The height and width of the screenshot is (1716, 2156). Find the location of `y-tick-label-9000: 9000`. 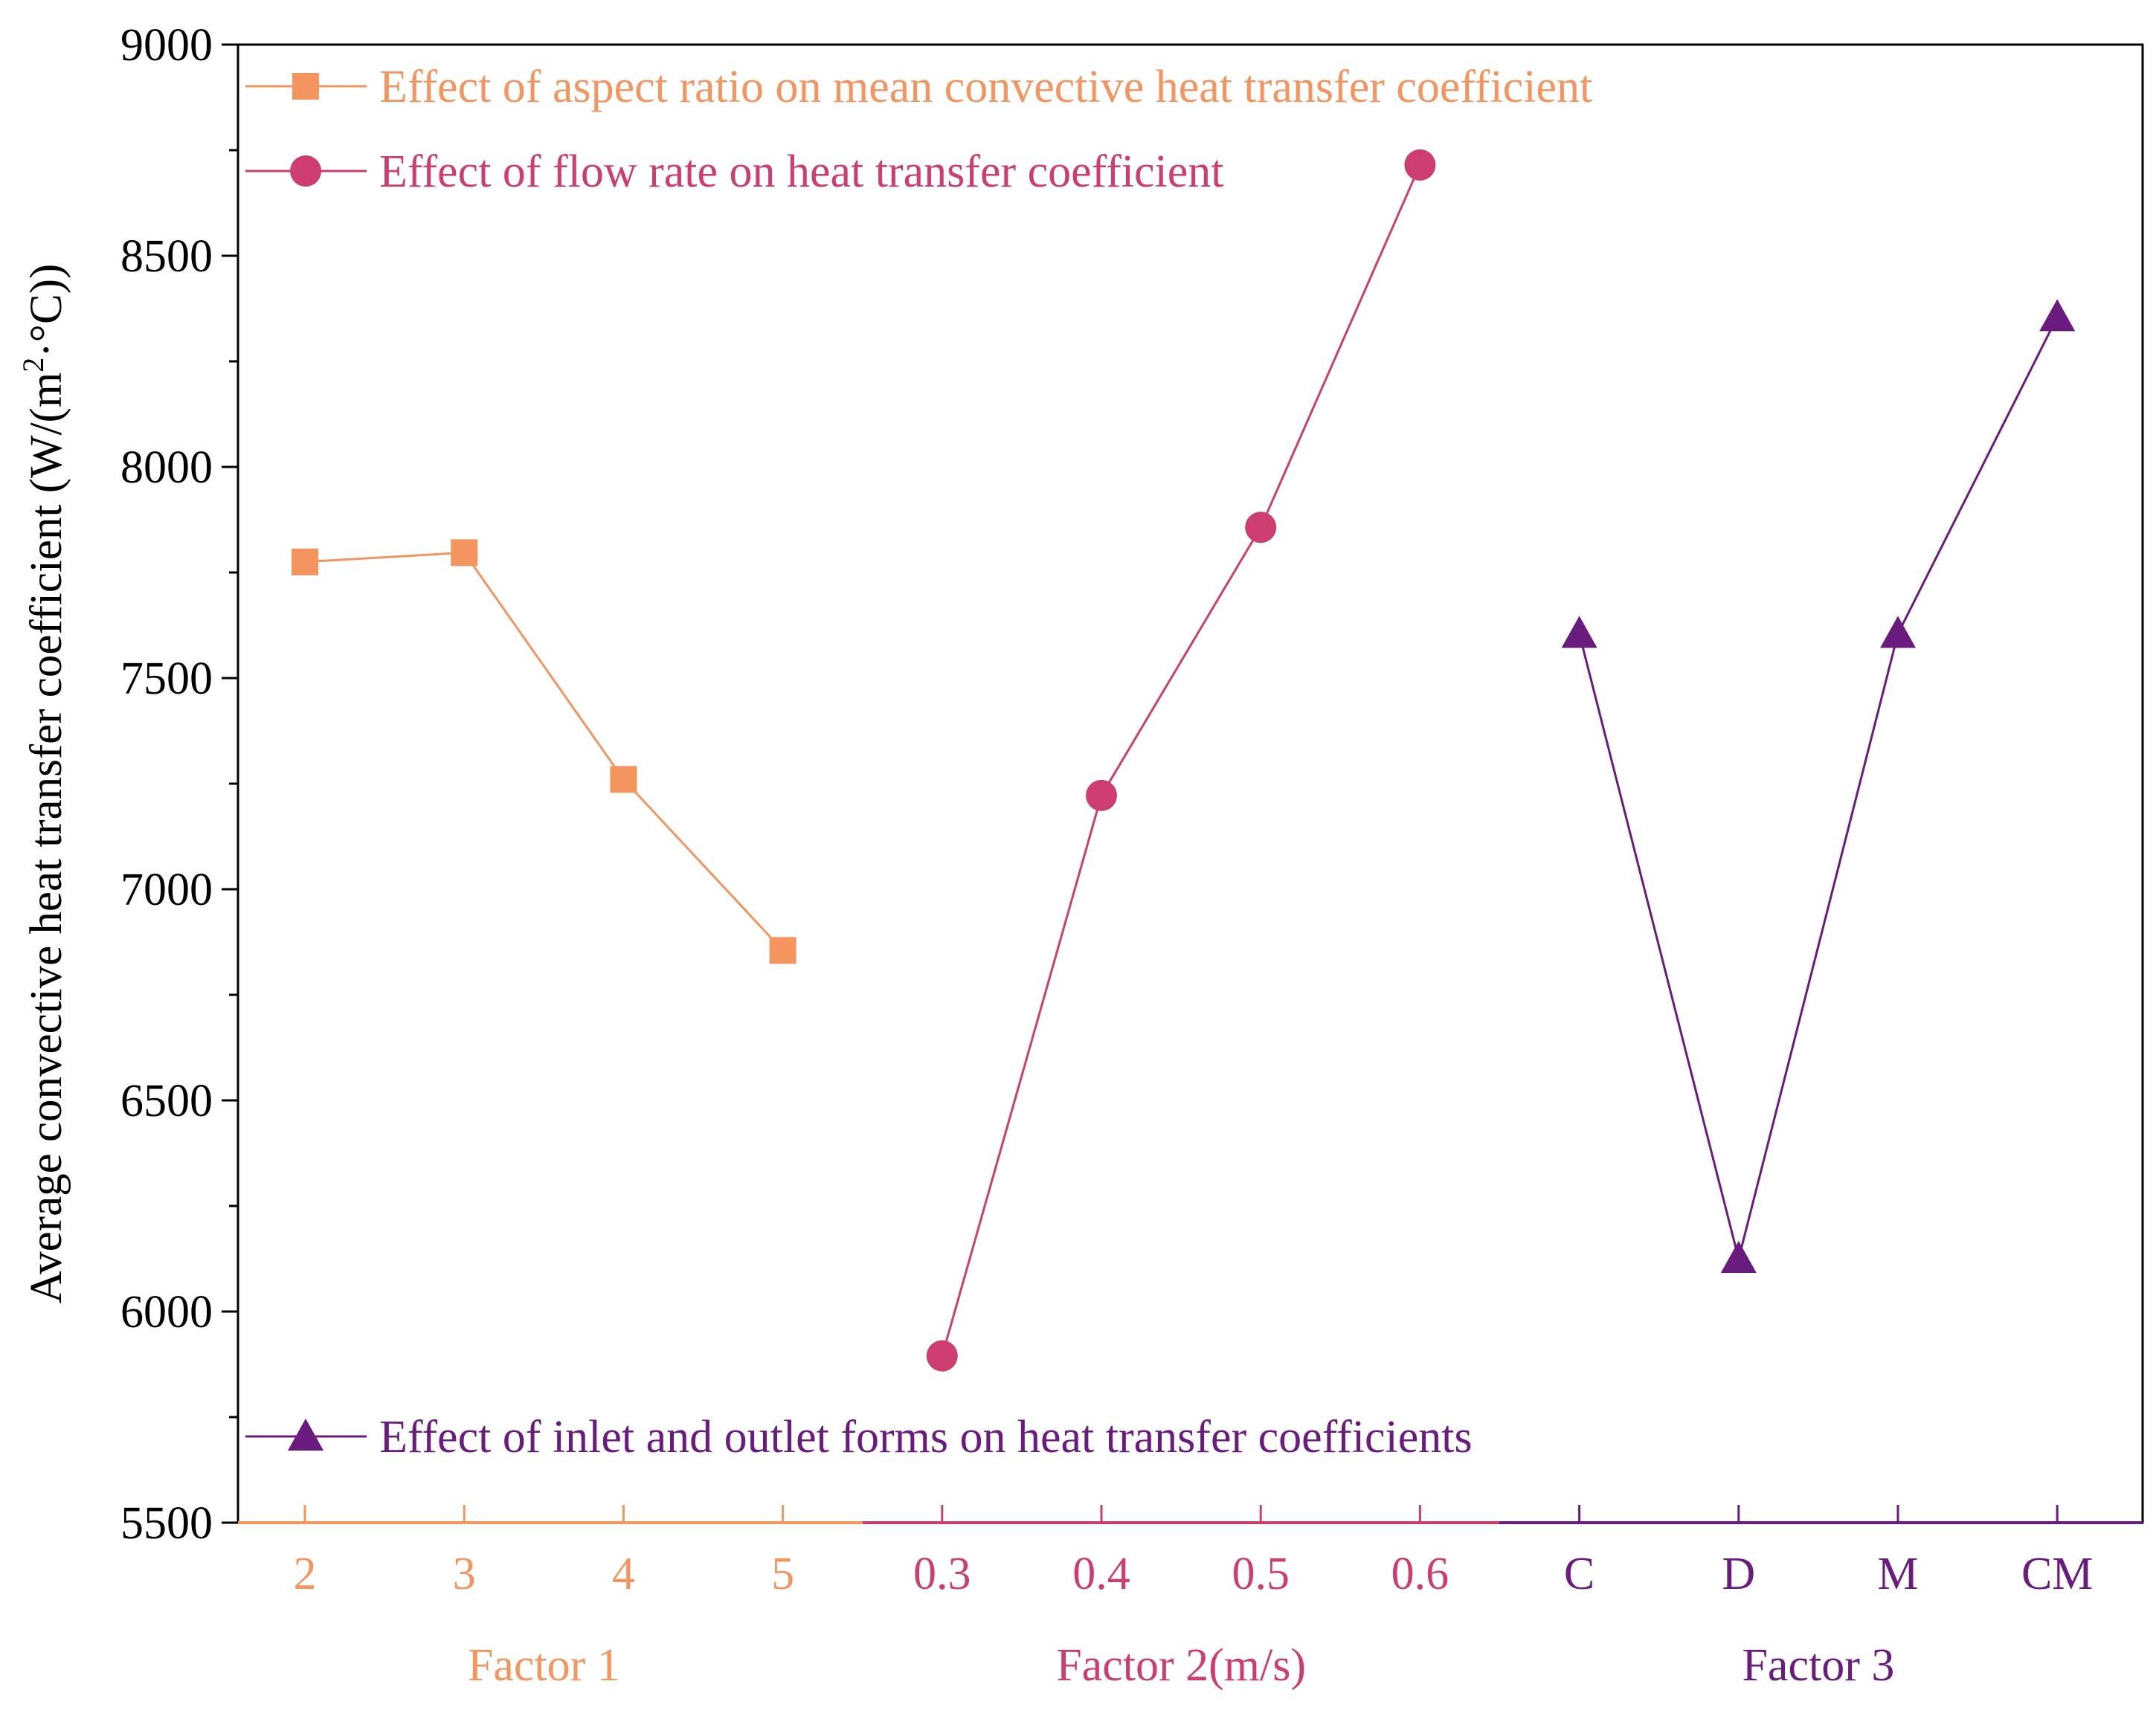

y-tick-label-9000: 9000 is located at coordinates (166, 46).